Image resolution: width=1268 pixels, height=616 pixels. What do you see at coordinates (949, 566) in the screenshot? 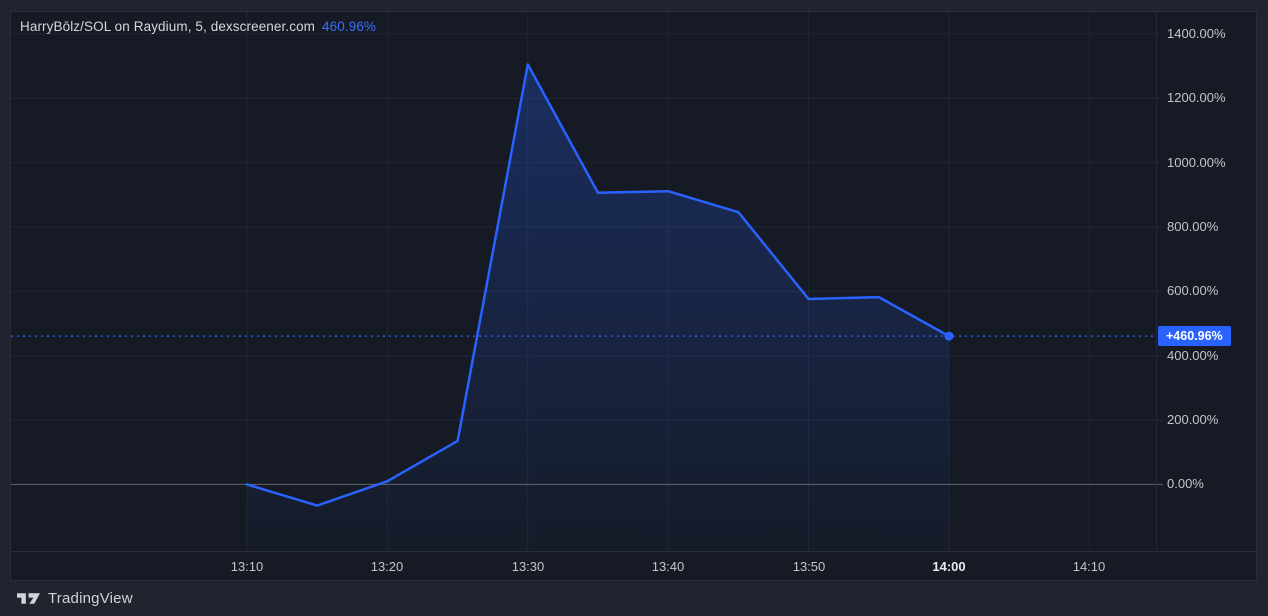
I see `time-axis-label: 14:00` at bounding box center [949, 566].